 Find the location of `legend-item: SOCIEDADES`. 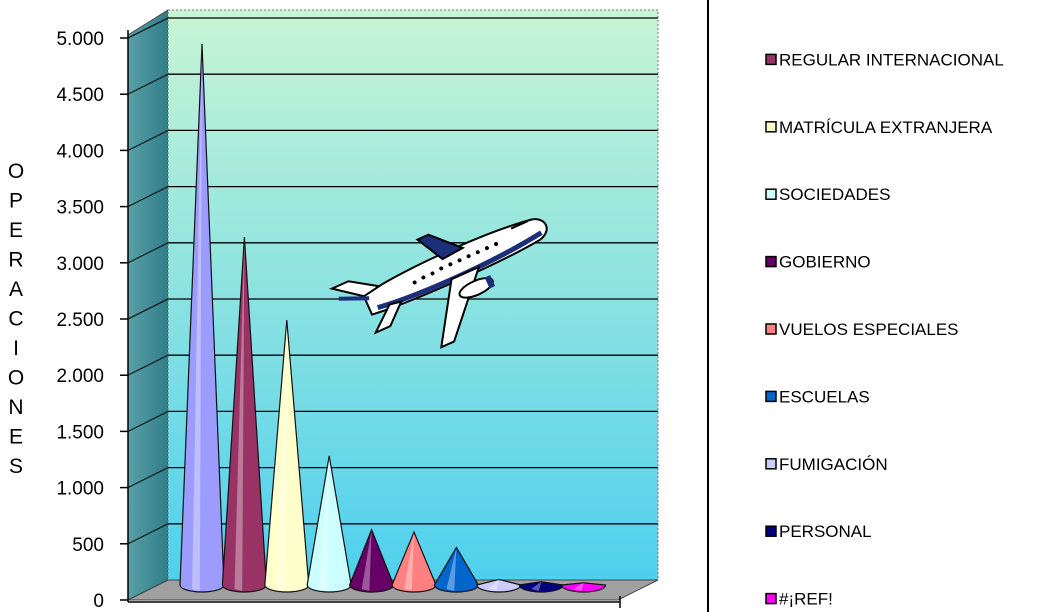

legend-item: SOCIEDADES is located at coordinates (827, 194).